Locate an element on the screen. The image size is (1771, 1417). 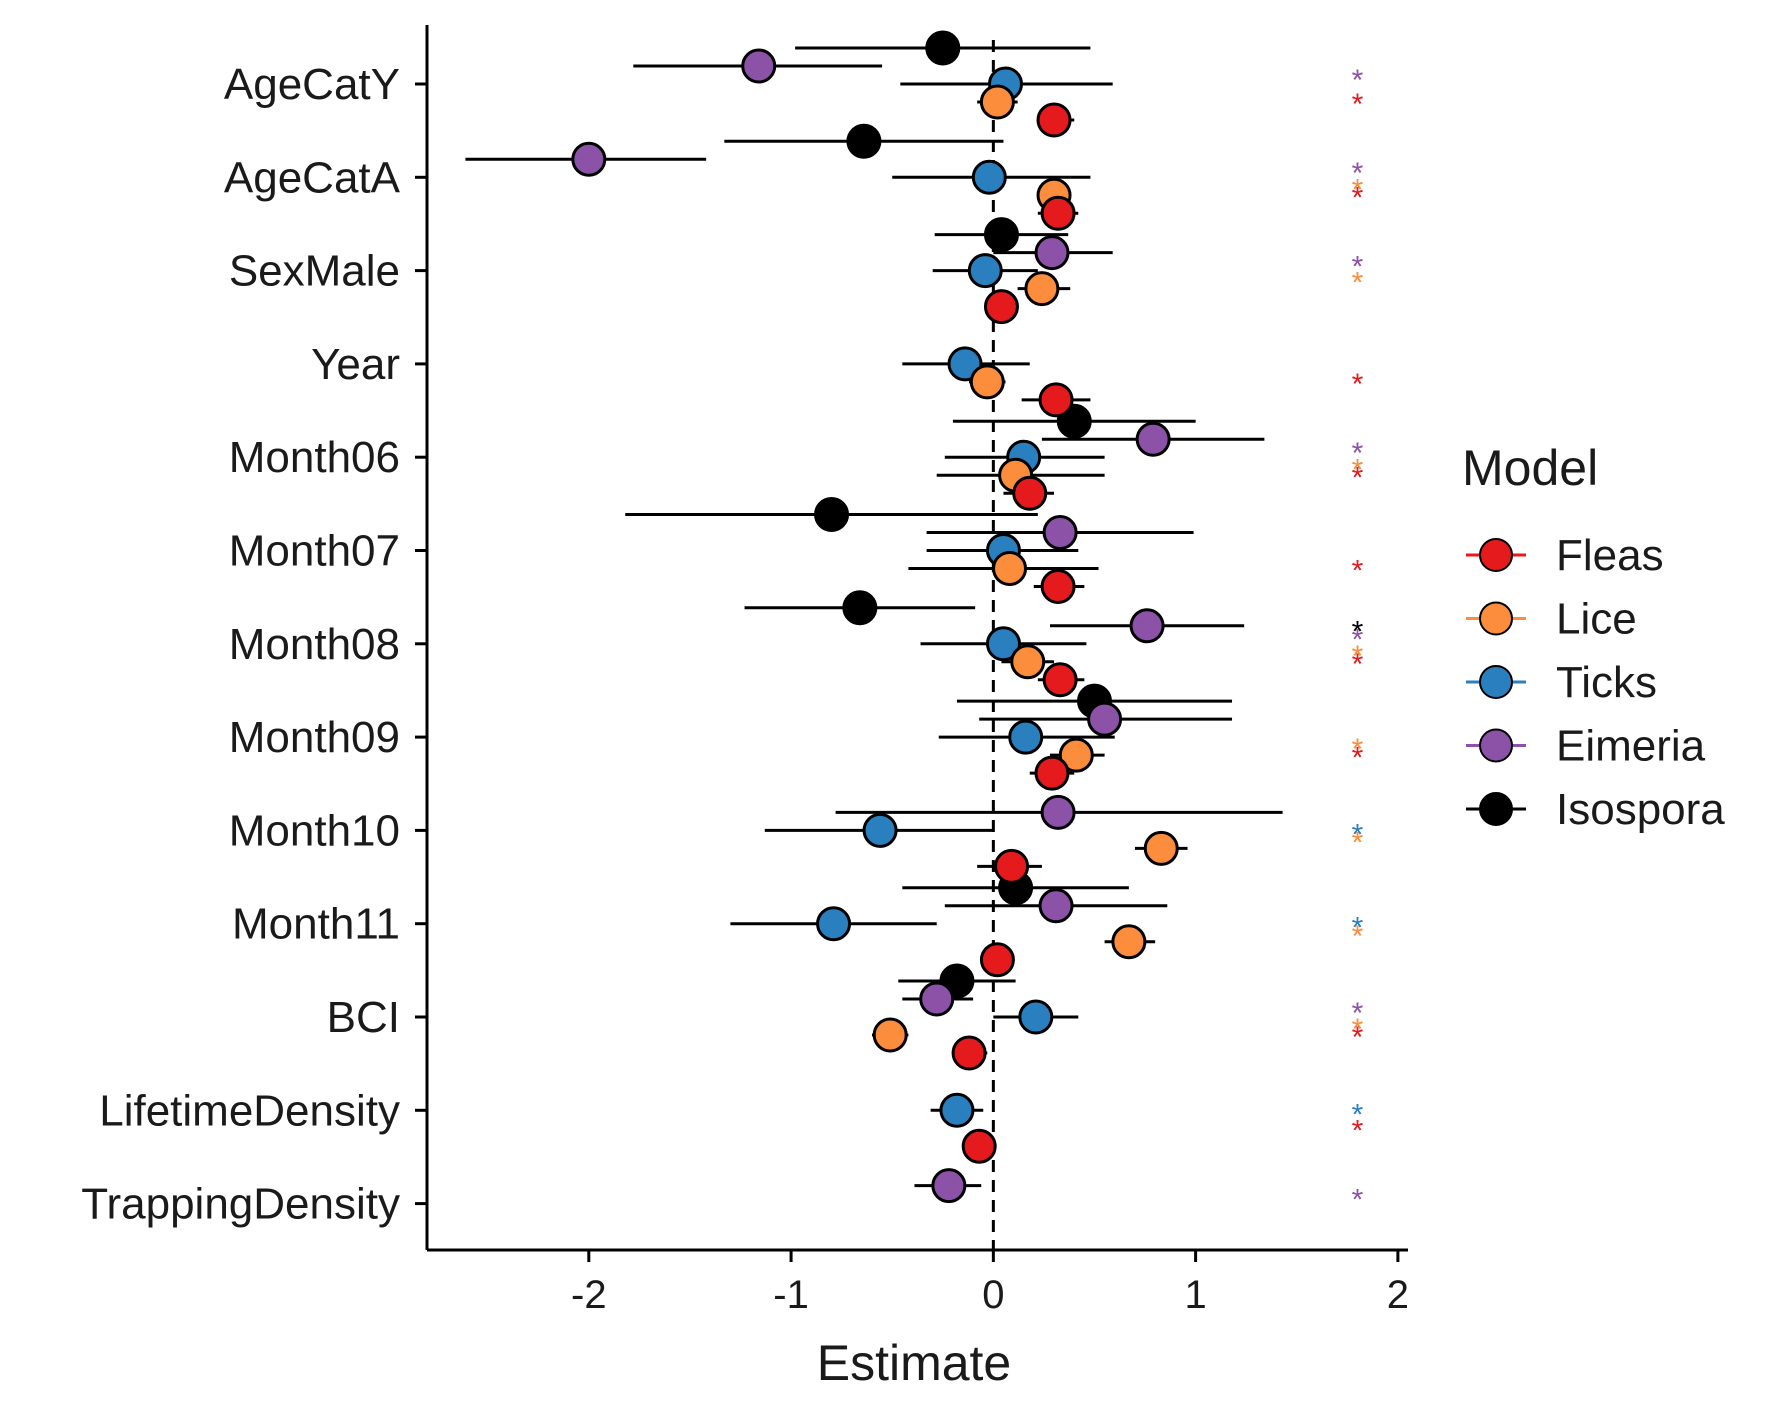
x-axis-title: Estimate is located at coordinates (914, 1363).